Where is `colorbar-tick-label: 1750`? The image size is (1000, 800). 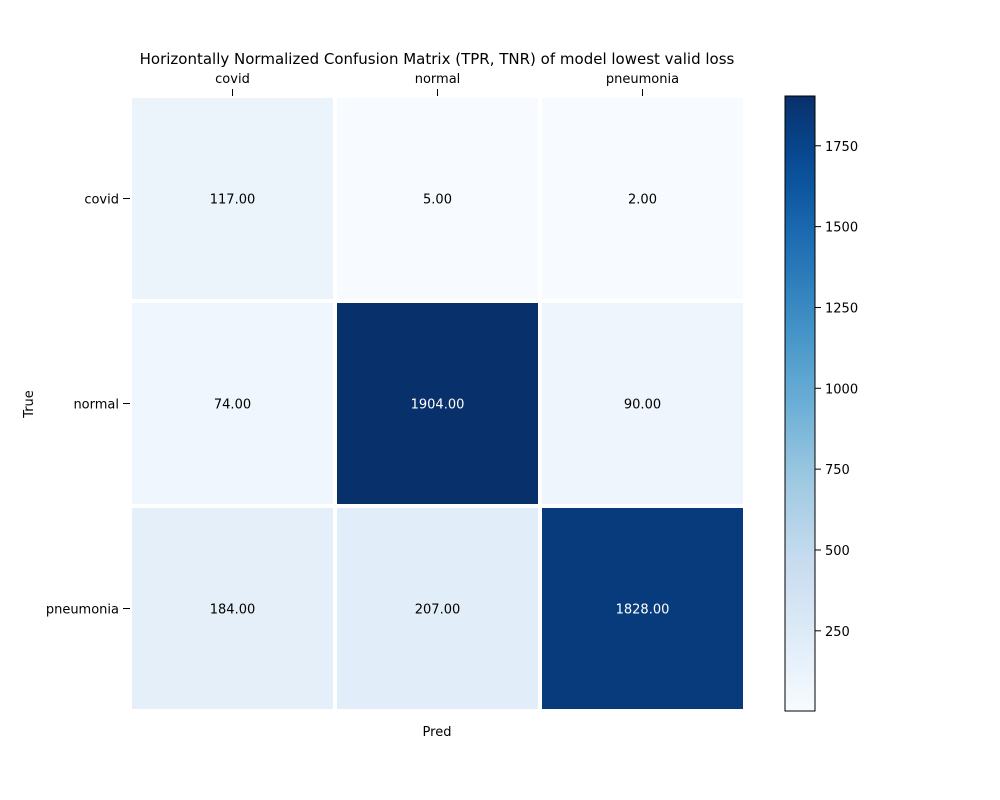
colorbar-tick-label: 1750 is located at coordinates (841, 147).